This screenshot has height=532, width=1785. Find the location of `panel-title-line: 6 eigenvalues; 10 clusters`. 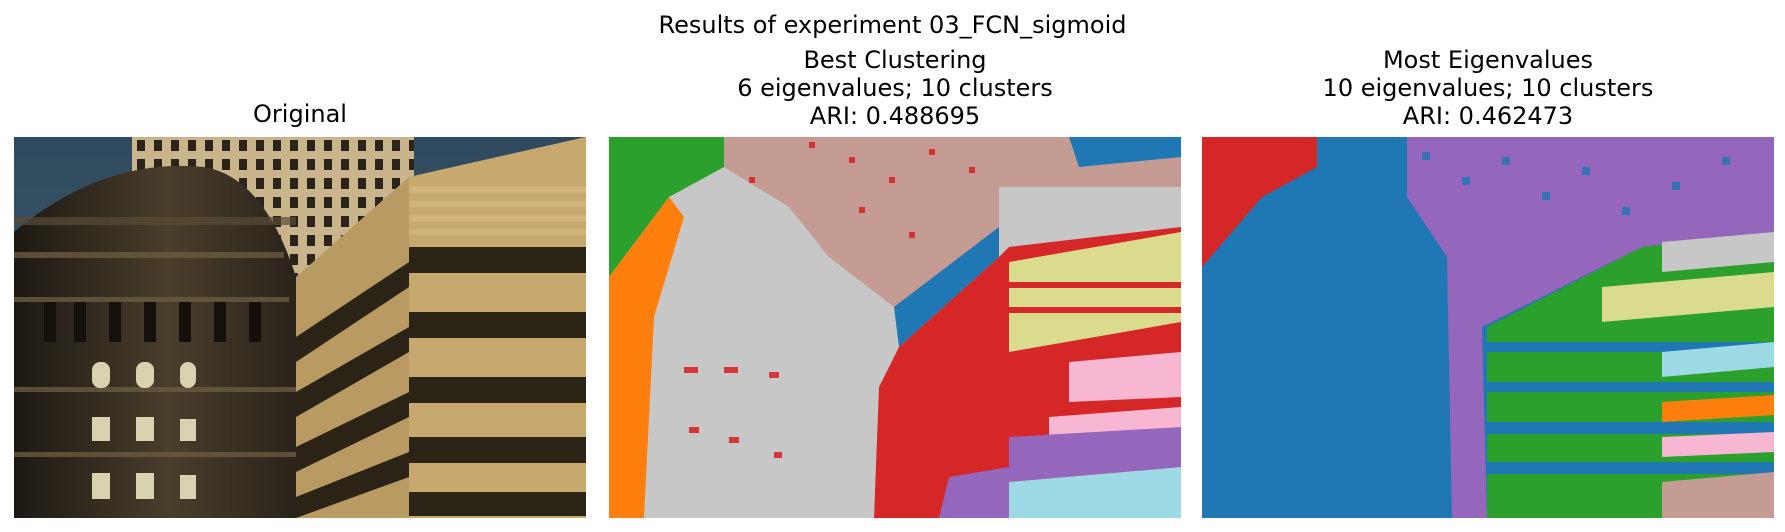

panel-title-line: 6 eigenvalues; 10 clusters is located at coordinates (895, 88).